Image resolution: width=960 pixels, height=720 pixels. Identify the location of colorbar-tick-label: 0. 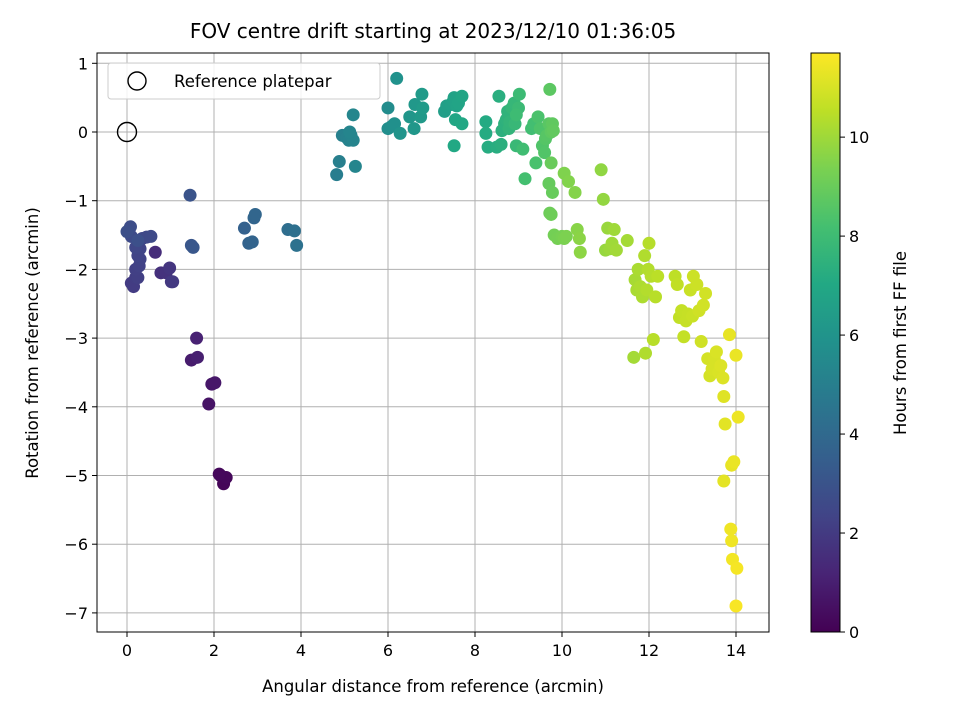
(854, 632).